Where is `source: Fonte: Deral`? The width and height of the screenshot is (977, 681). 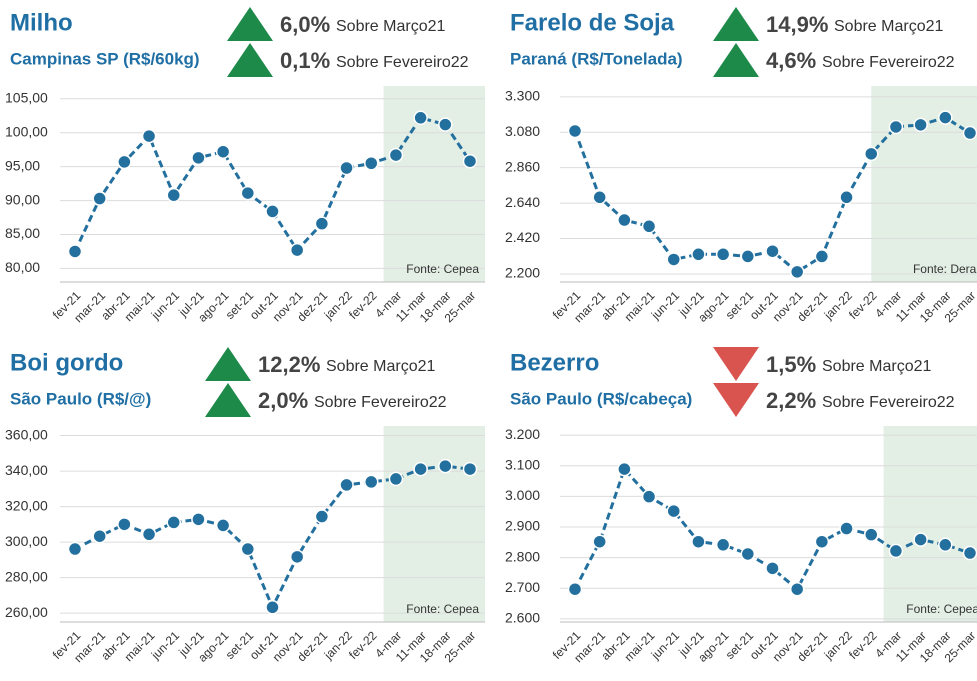
source: Fonte: Deral is located at coordinates (945, 269).